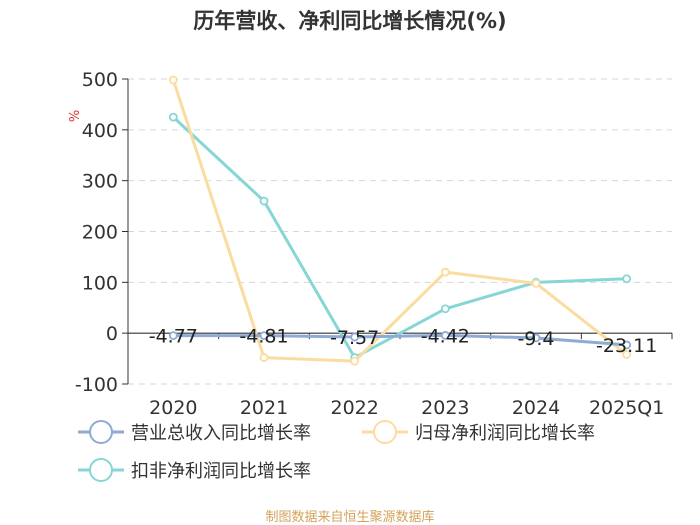  I want to click on data-label-2: -7.57, so click(354, 338).